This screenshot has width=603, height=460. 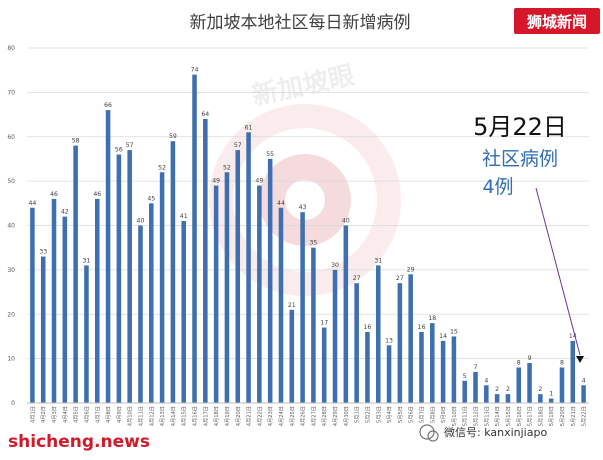 What do you see at coordinates (558, 271) in the screenshot?
I see `annotation-arrow-line` at bounding box center [558, 271].